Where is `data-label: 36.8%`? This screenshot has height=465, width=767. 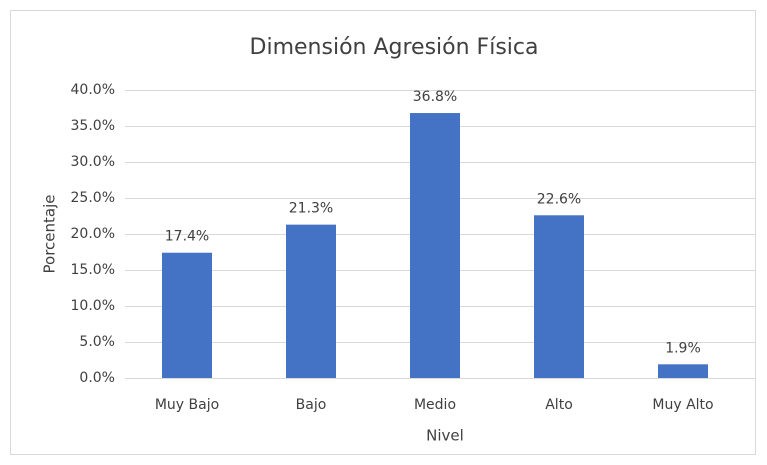 data-label: 36.8% is located at coordinates (435, 97).